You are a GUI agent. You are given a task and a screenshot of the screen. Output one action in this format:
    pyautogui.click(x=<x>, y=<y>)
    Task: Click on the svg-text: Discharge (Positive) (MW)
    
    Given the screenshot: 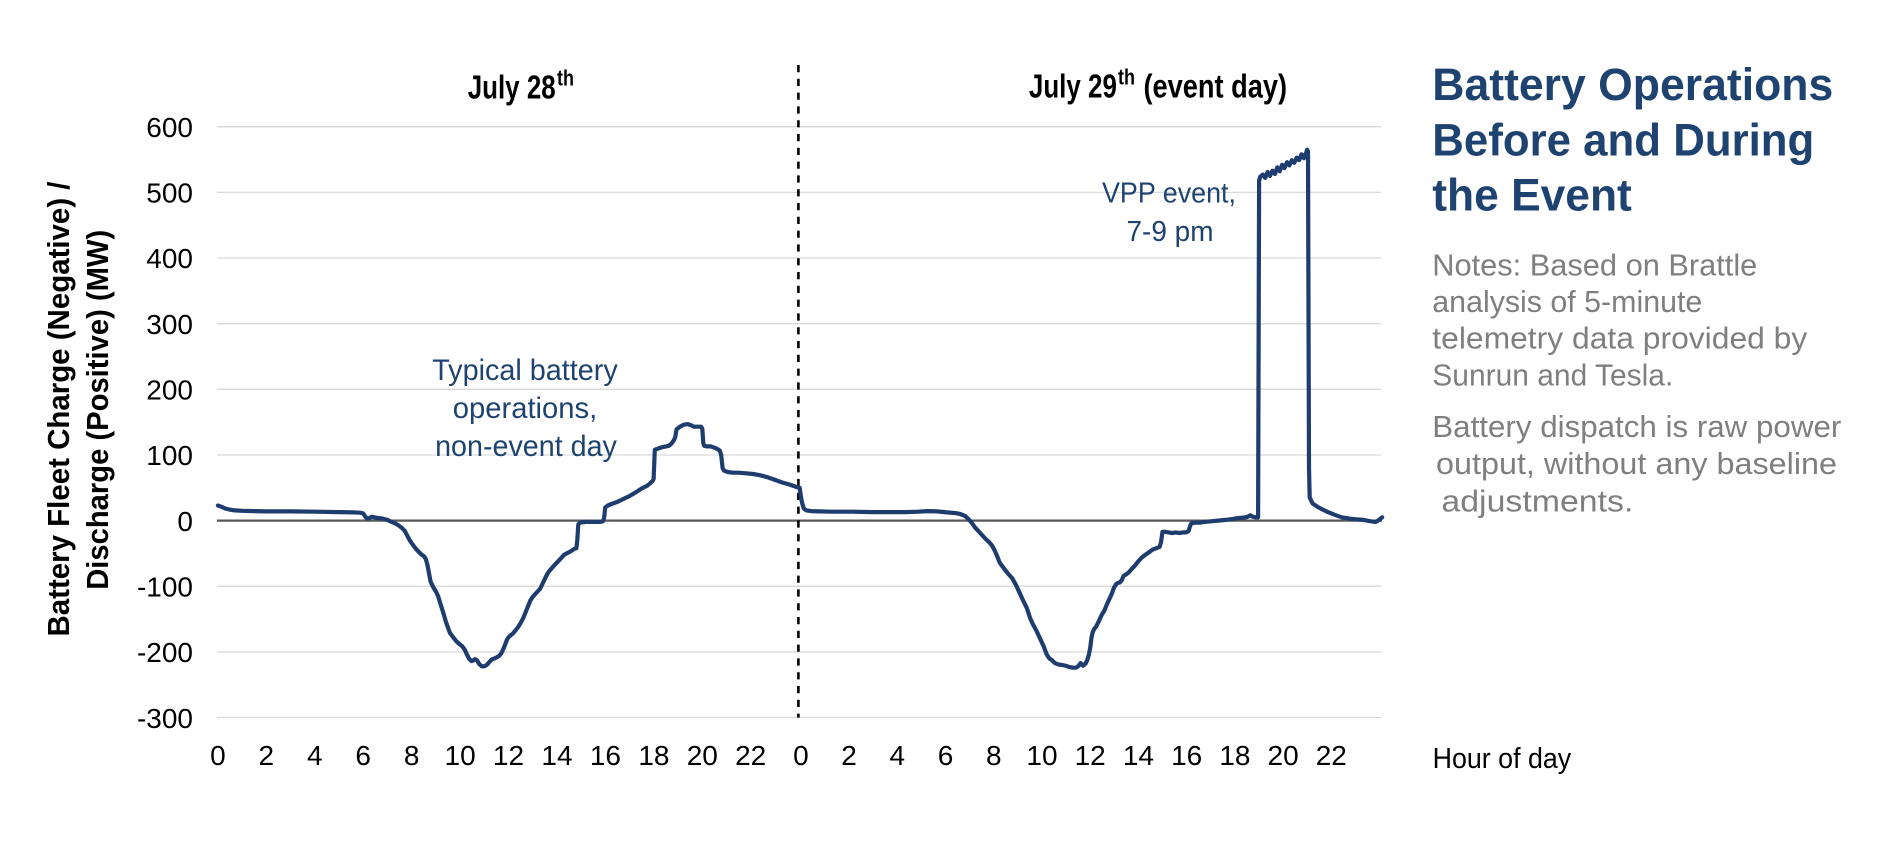 What is the action you would take?
    pyautogui.click(x=97, y=410)
    